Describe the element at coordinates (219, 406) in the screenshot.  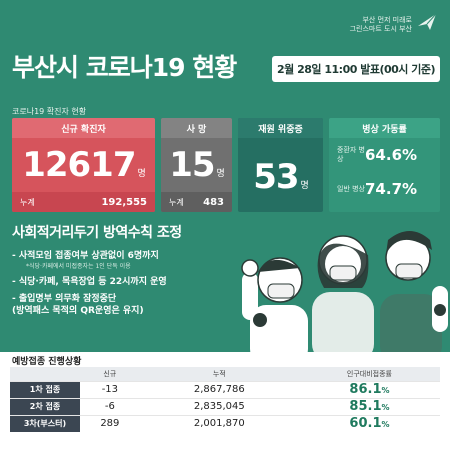
I see `cumulative-count: 2,835,045` at that location.